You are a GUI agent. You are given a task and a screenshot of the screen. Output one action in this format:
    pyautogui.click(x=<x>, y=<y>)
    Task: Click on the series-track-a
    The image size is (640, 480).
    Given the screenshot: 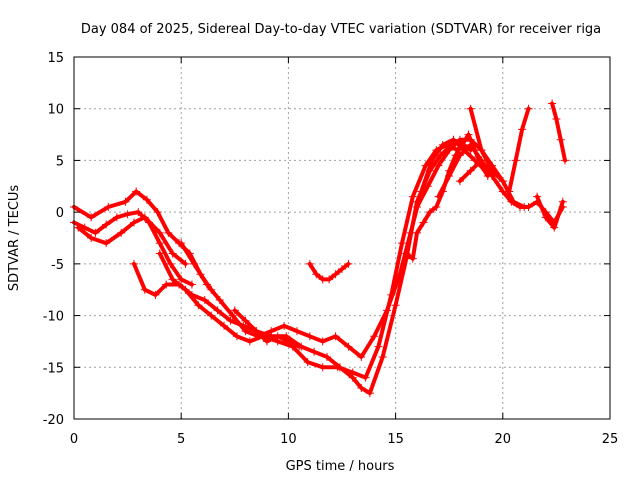 What is the action you would take?
    pyautogui.click(x=133, y=248)
    